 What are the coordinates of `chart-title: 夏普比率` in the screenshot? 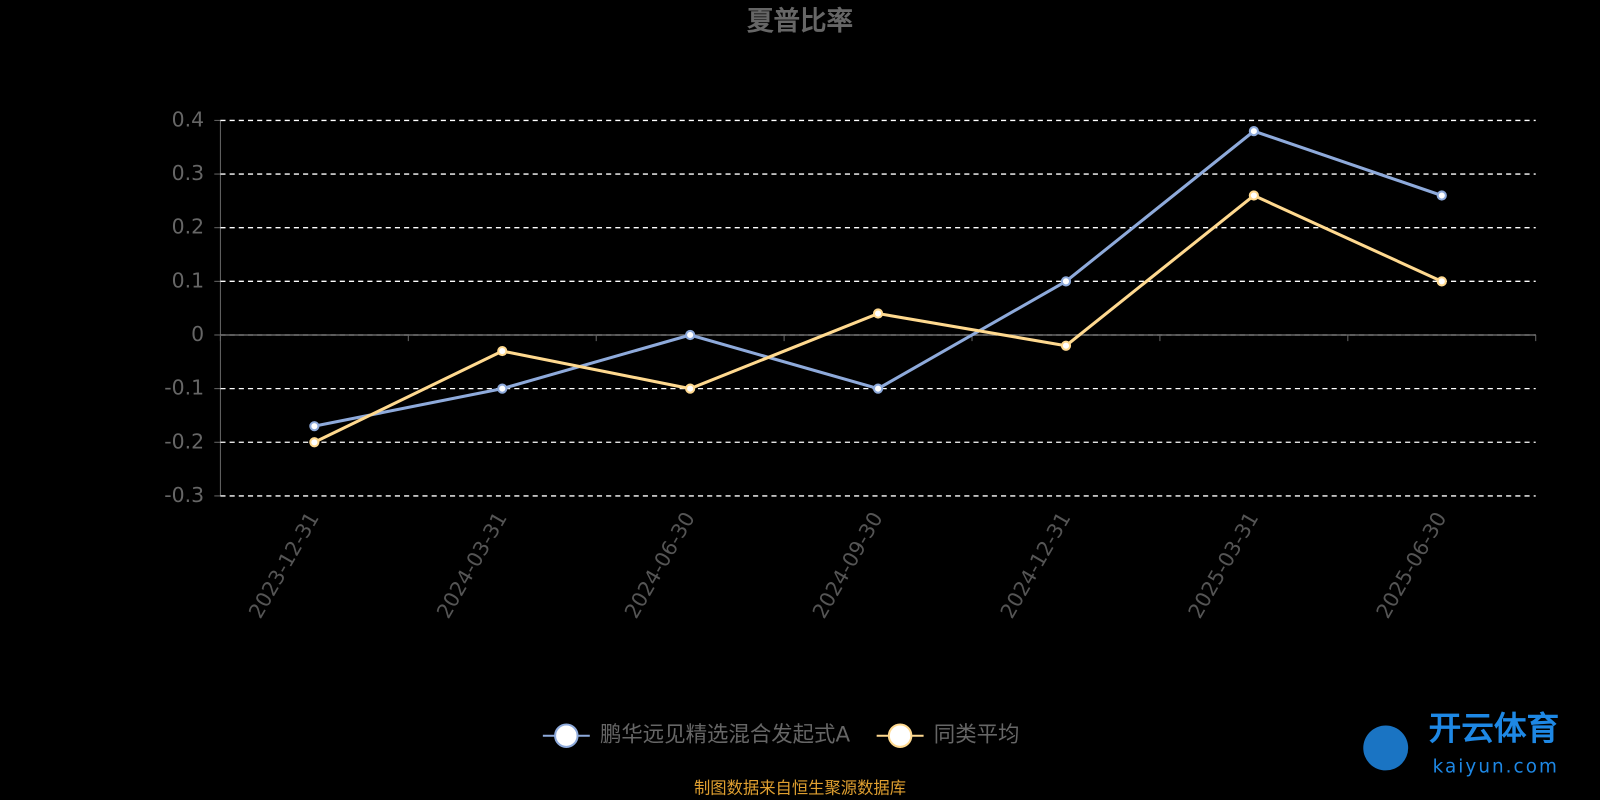 It's located at (800, 21).